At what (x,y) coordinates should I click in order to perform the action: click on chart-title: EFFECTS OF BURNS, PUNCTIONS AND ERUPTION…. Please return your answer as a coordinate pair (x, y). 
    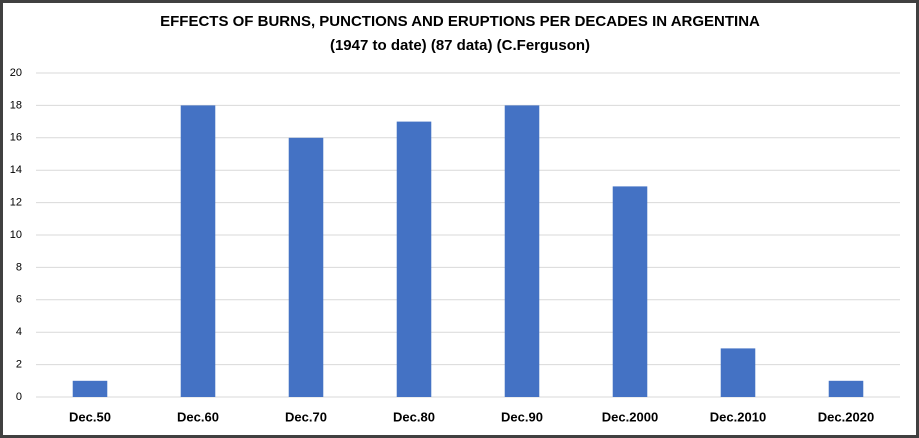
    Looking at the image, I should click on (460, 21).